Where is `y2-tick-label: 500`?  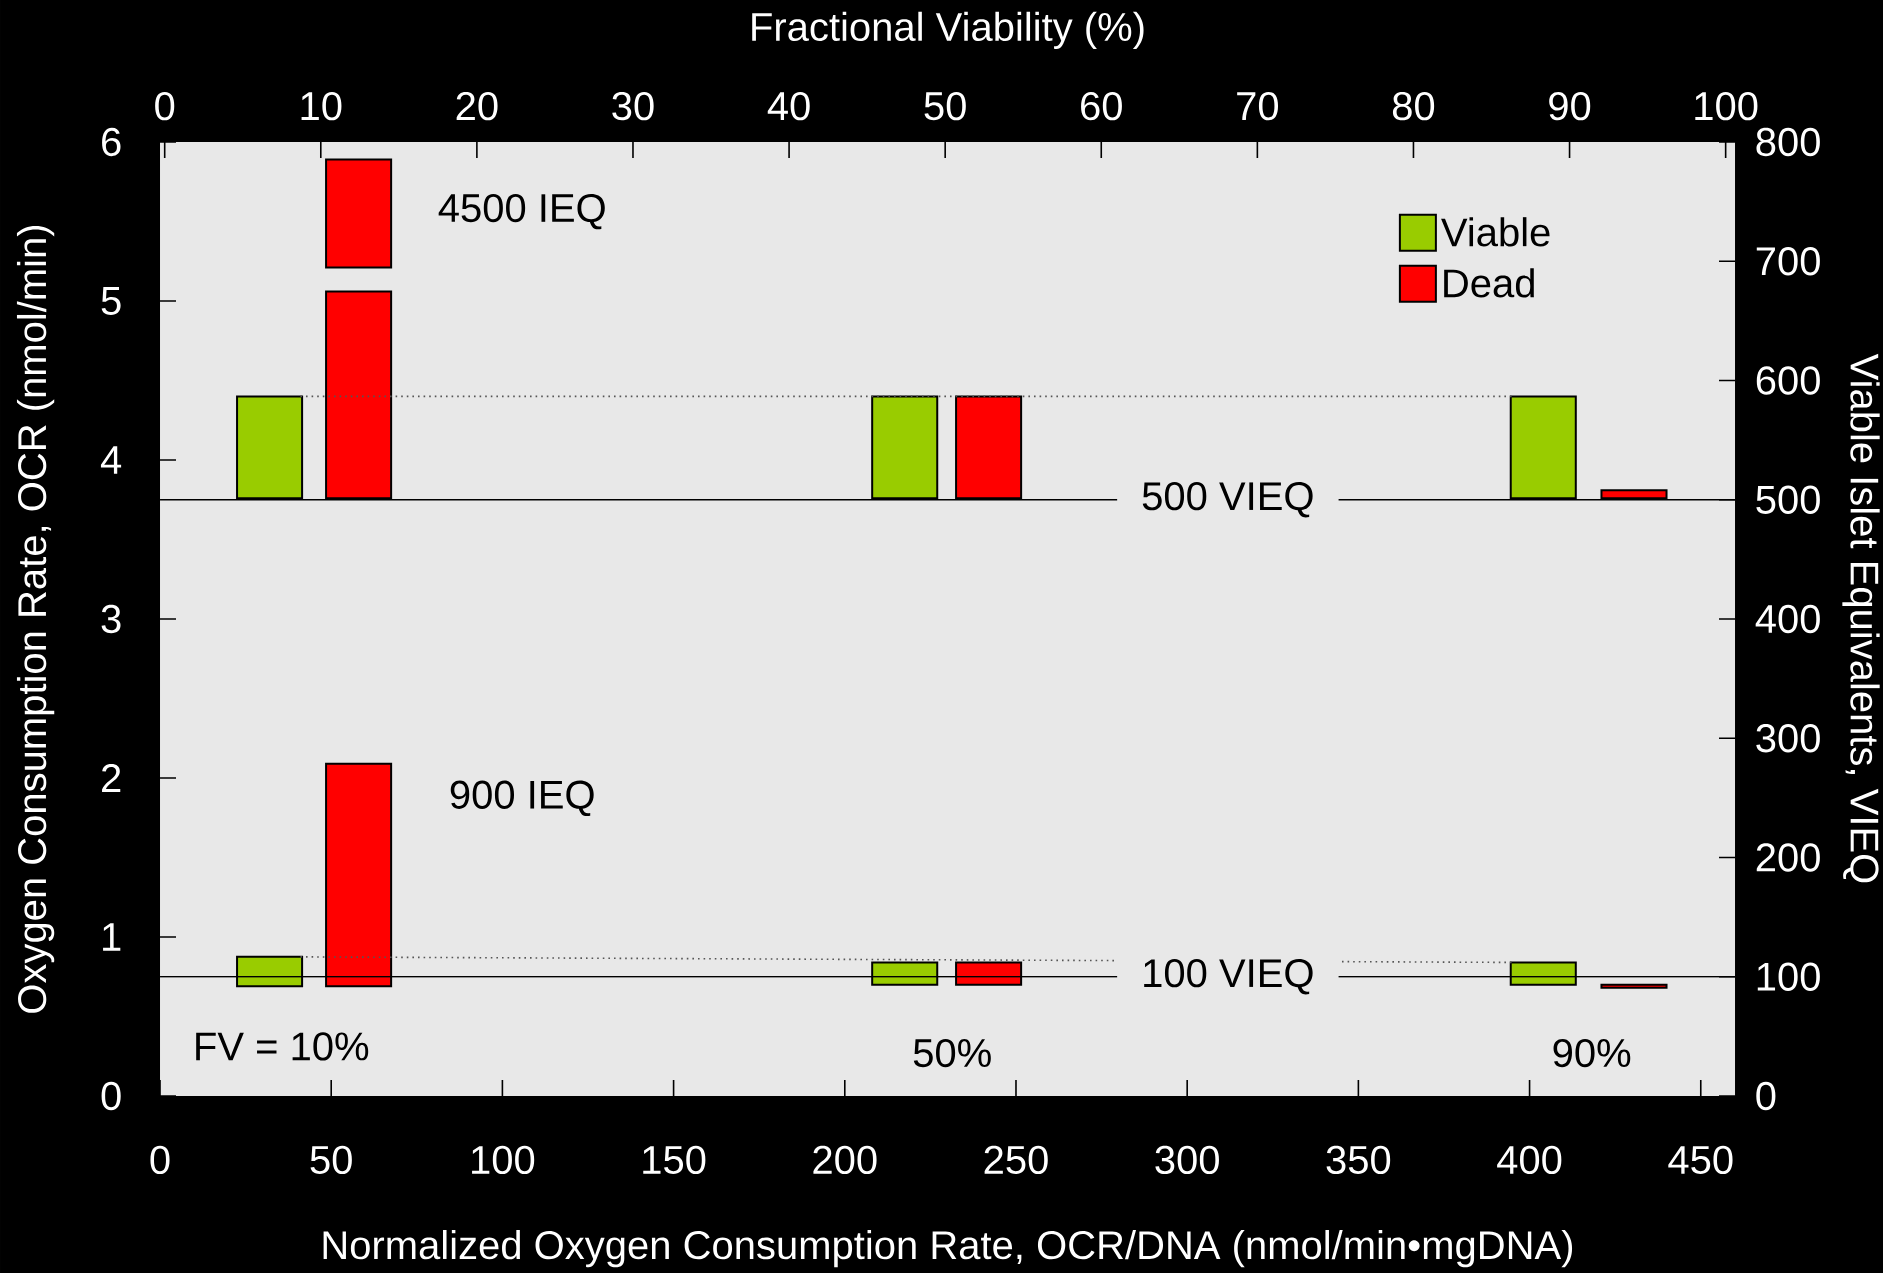
y2-tick-label: 500 is located at coordinates (1788, 499).